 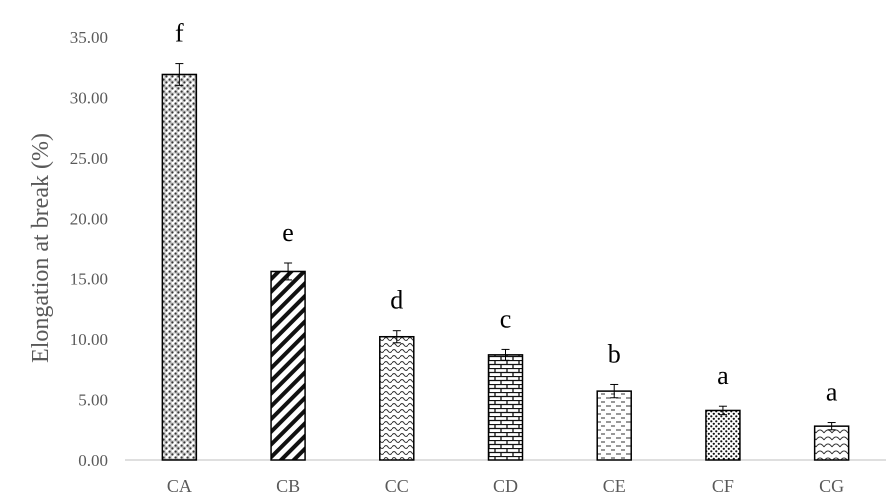 I want to click on x-axis-categories: CA CB CC CD CE CF CG, so click(x=505, y=486).